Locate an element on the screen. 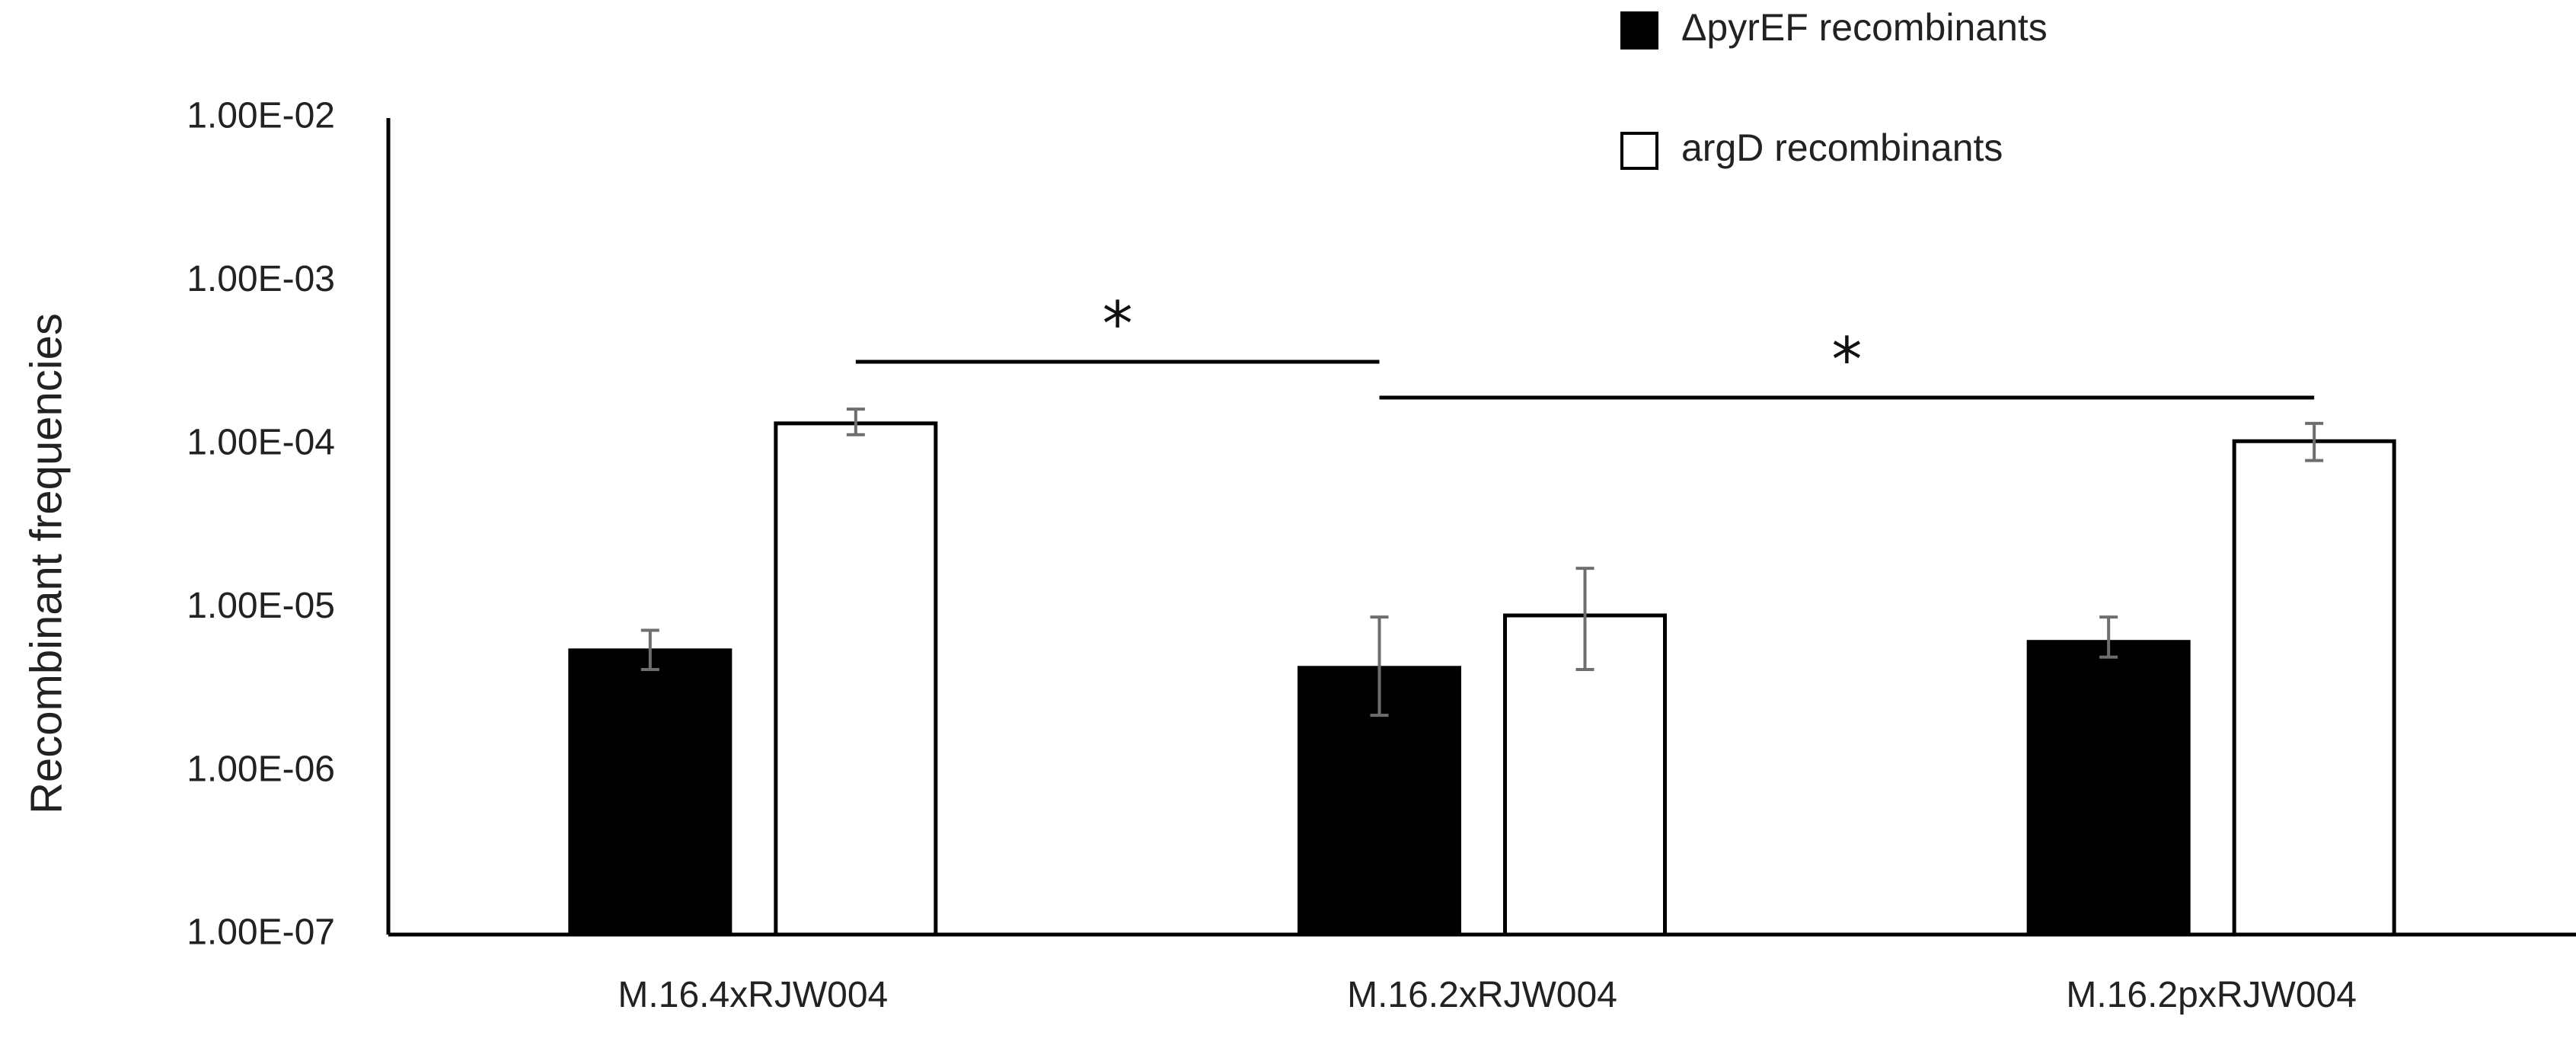 Image resolution: width=2576 pixels, height=1045 pixels. y-tick-label: 1.00E-05 is located at coordinates (261, 606).